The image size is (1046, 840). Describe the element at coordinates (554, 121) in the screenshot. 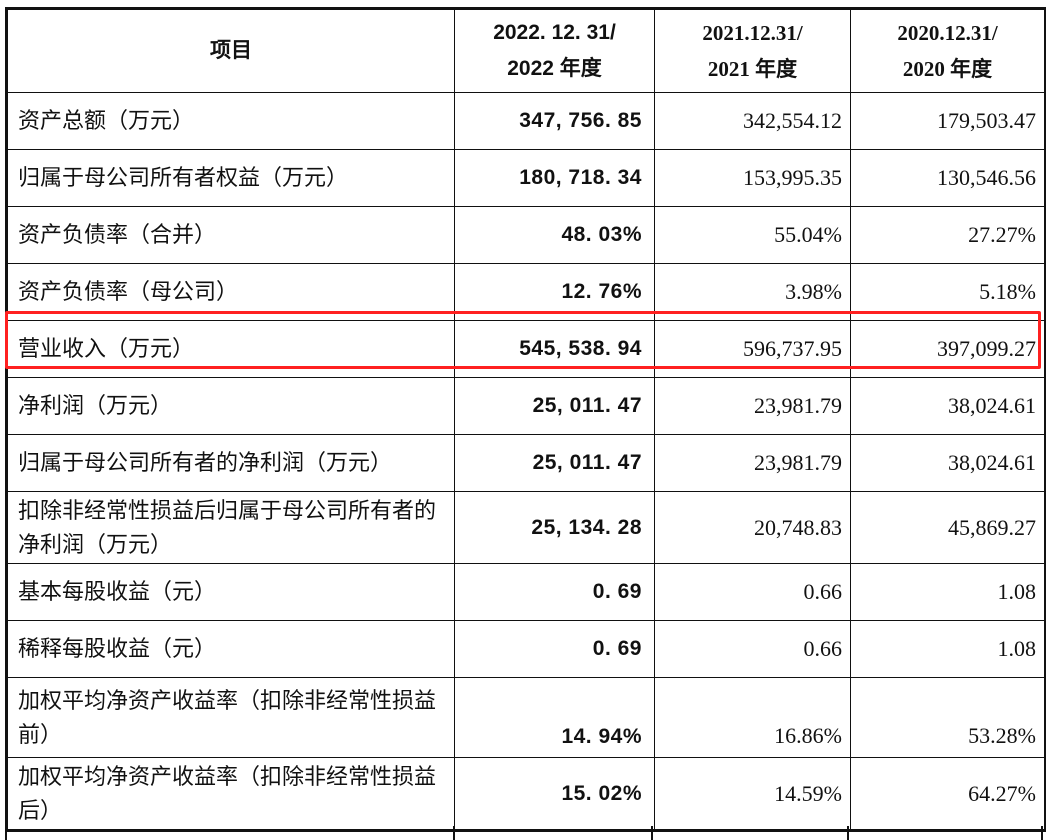

I see `value-2022: 347, 756. 85` at that location.